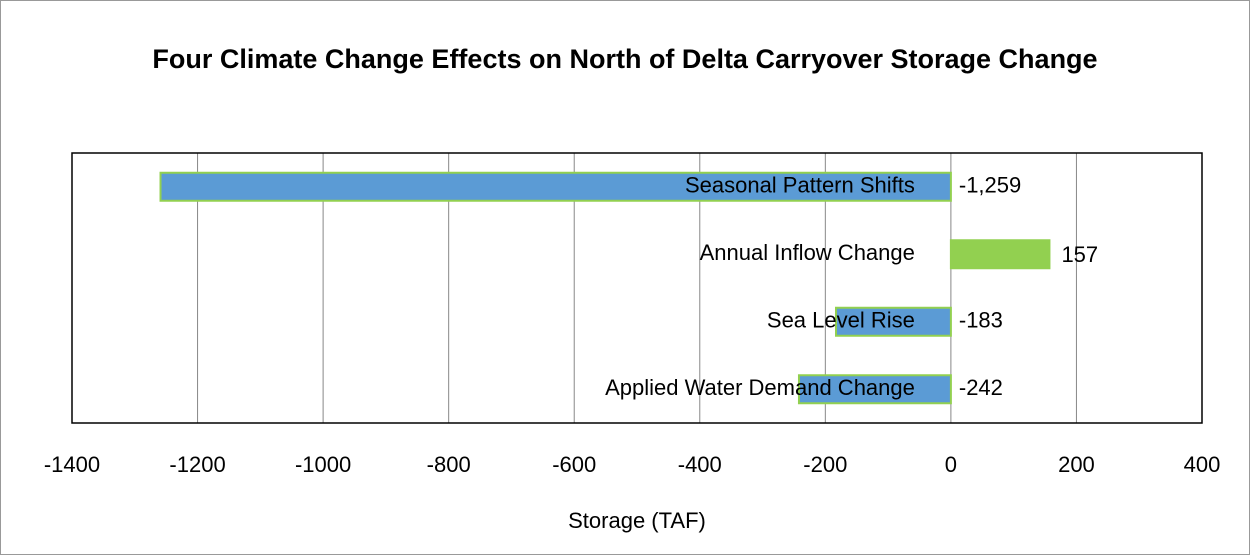 This screenshot has height=555, width=1250. Describe the element at coordinates (449, 464) in the screenshot. I see `x-tick-label: -800` at that location.